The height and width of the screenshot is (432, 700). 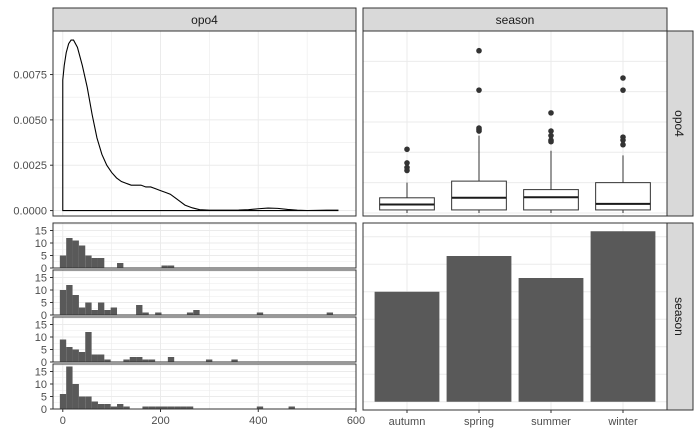 What do you see at coordinates (41, 279) in the screenshot?
I see `histogram-spring-y-tick-label-3: 15` at bounding box center [41, 279].